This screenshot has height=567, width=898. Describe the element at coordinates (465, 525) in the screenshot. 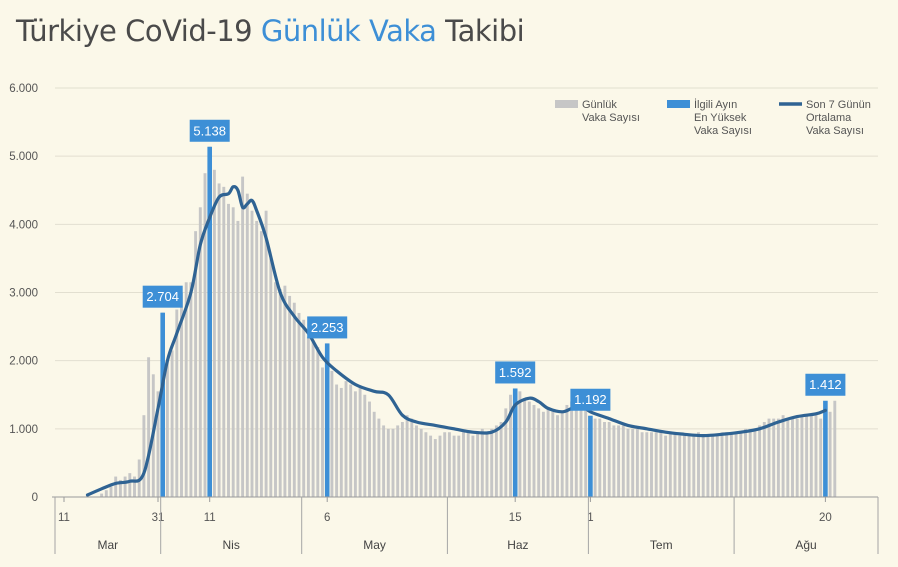

I see `x-axis: 11 31 11 6 15 1 20 Mar Nis May Haz Tem Ağu` at that location.